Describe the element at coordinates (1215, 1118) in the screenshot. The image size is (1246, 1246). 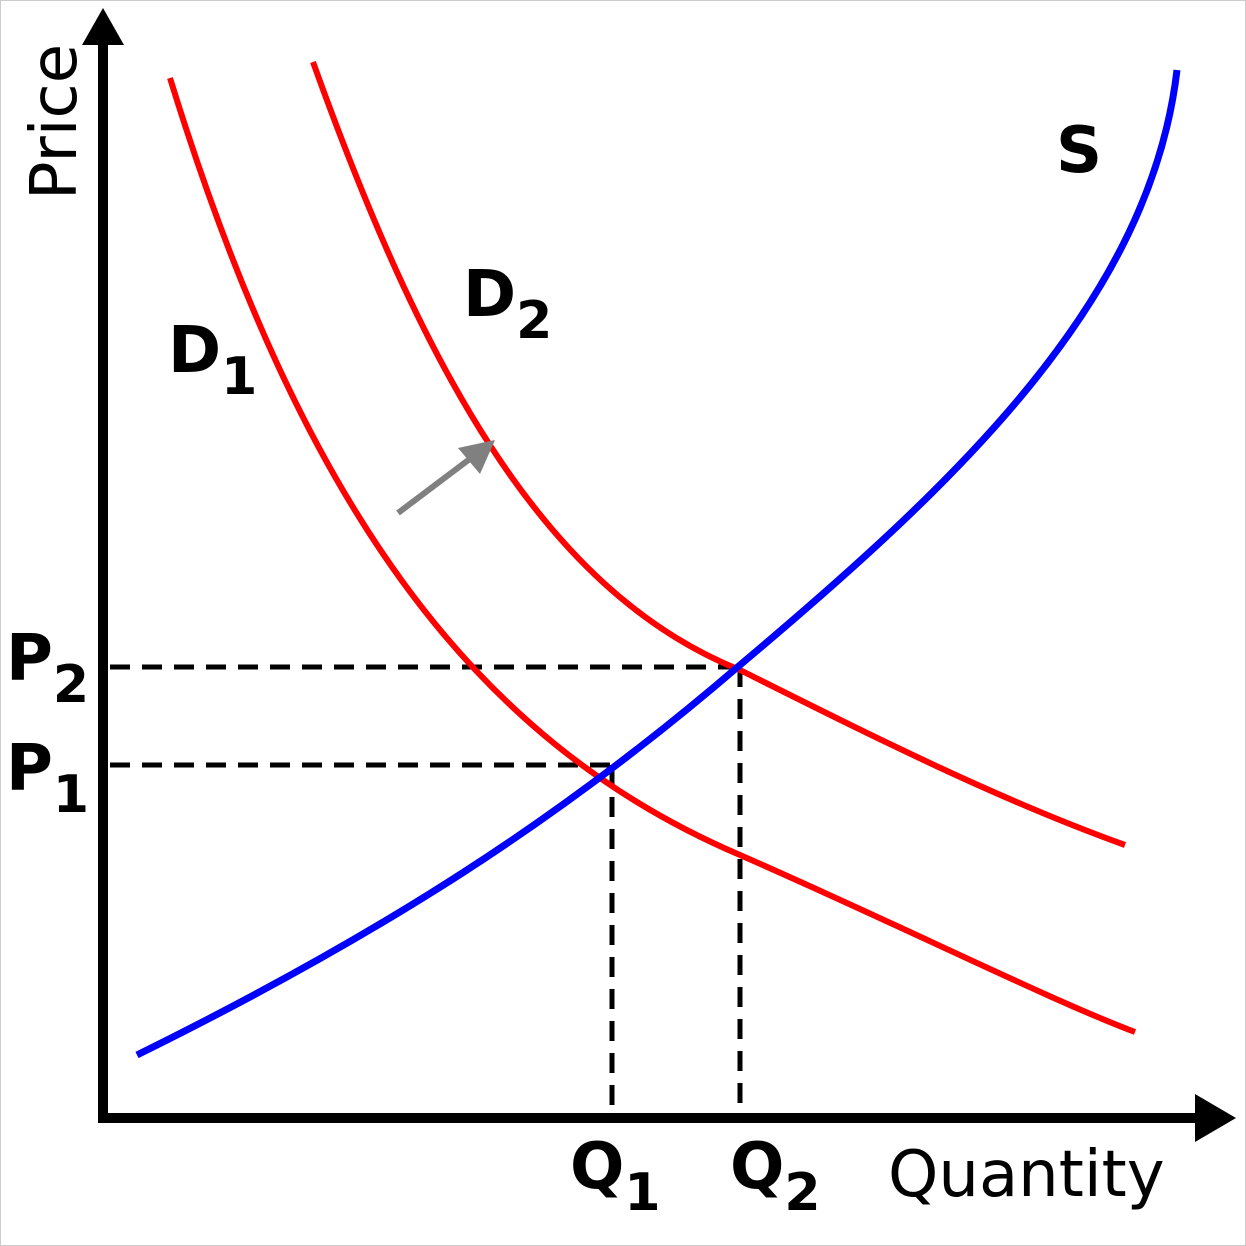
I see `x-axis-arrow` at that location.